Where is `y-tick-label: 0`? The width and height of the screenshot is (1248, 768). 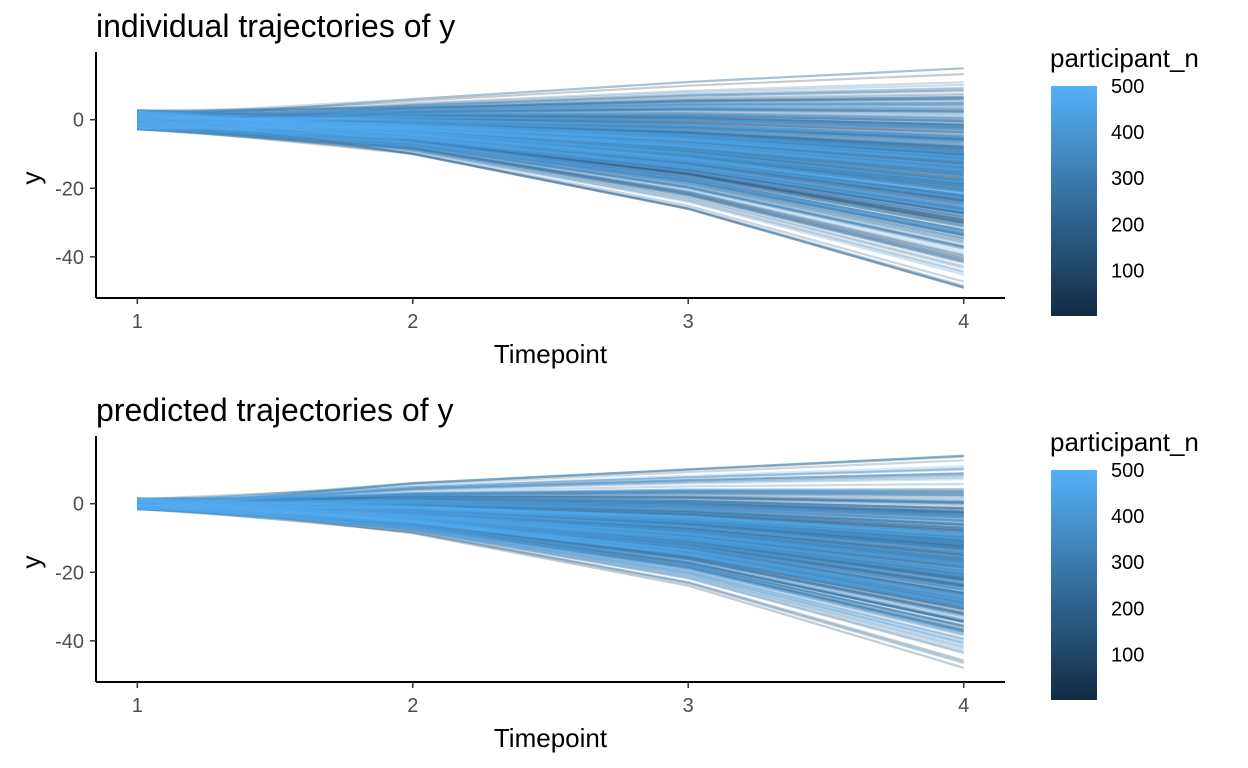 y-tick-label: 0 is located at coordinates (78, 121).